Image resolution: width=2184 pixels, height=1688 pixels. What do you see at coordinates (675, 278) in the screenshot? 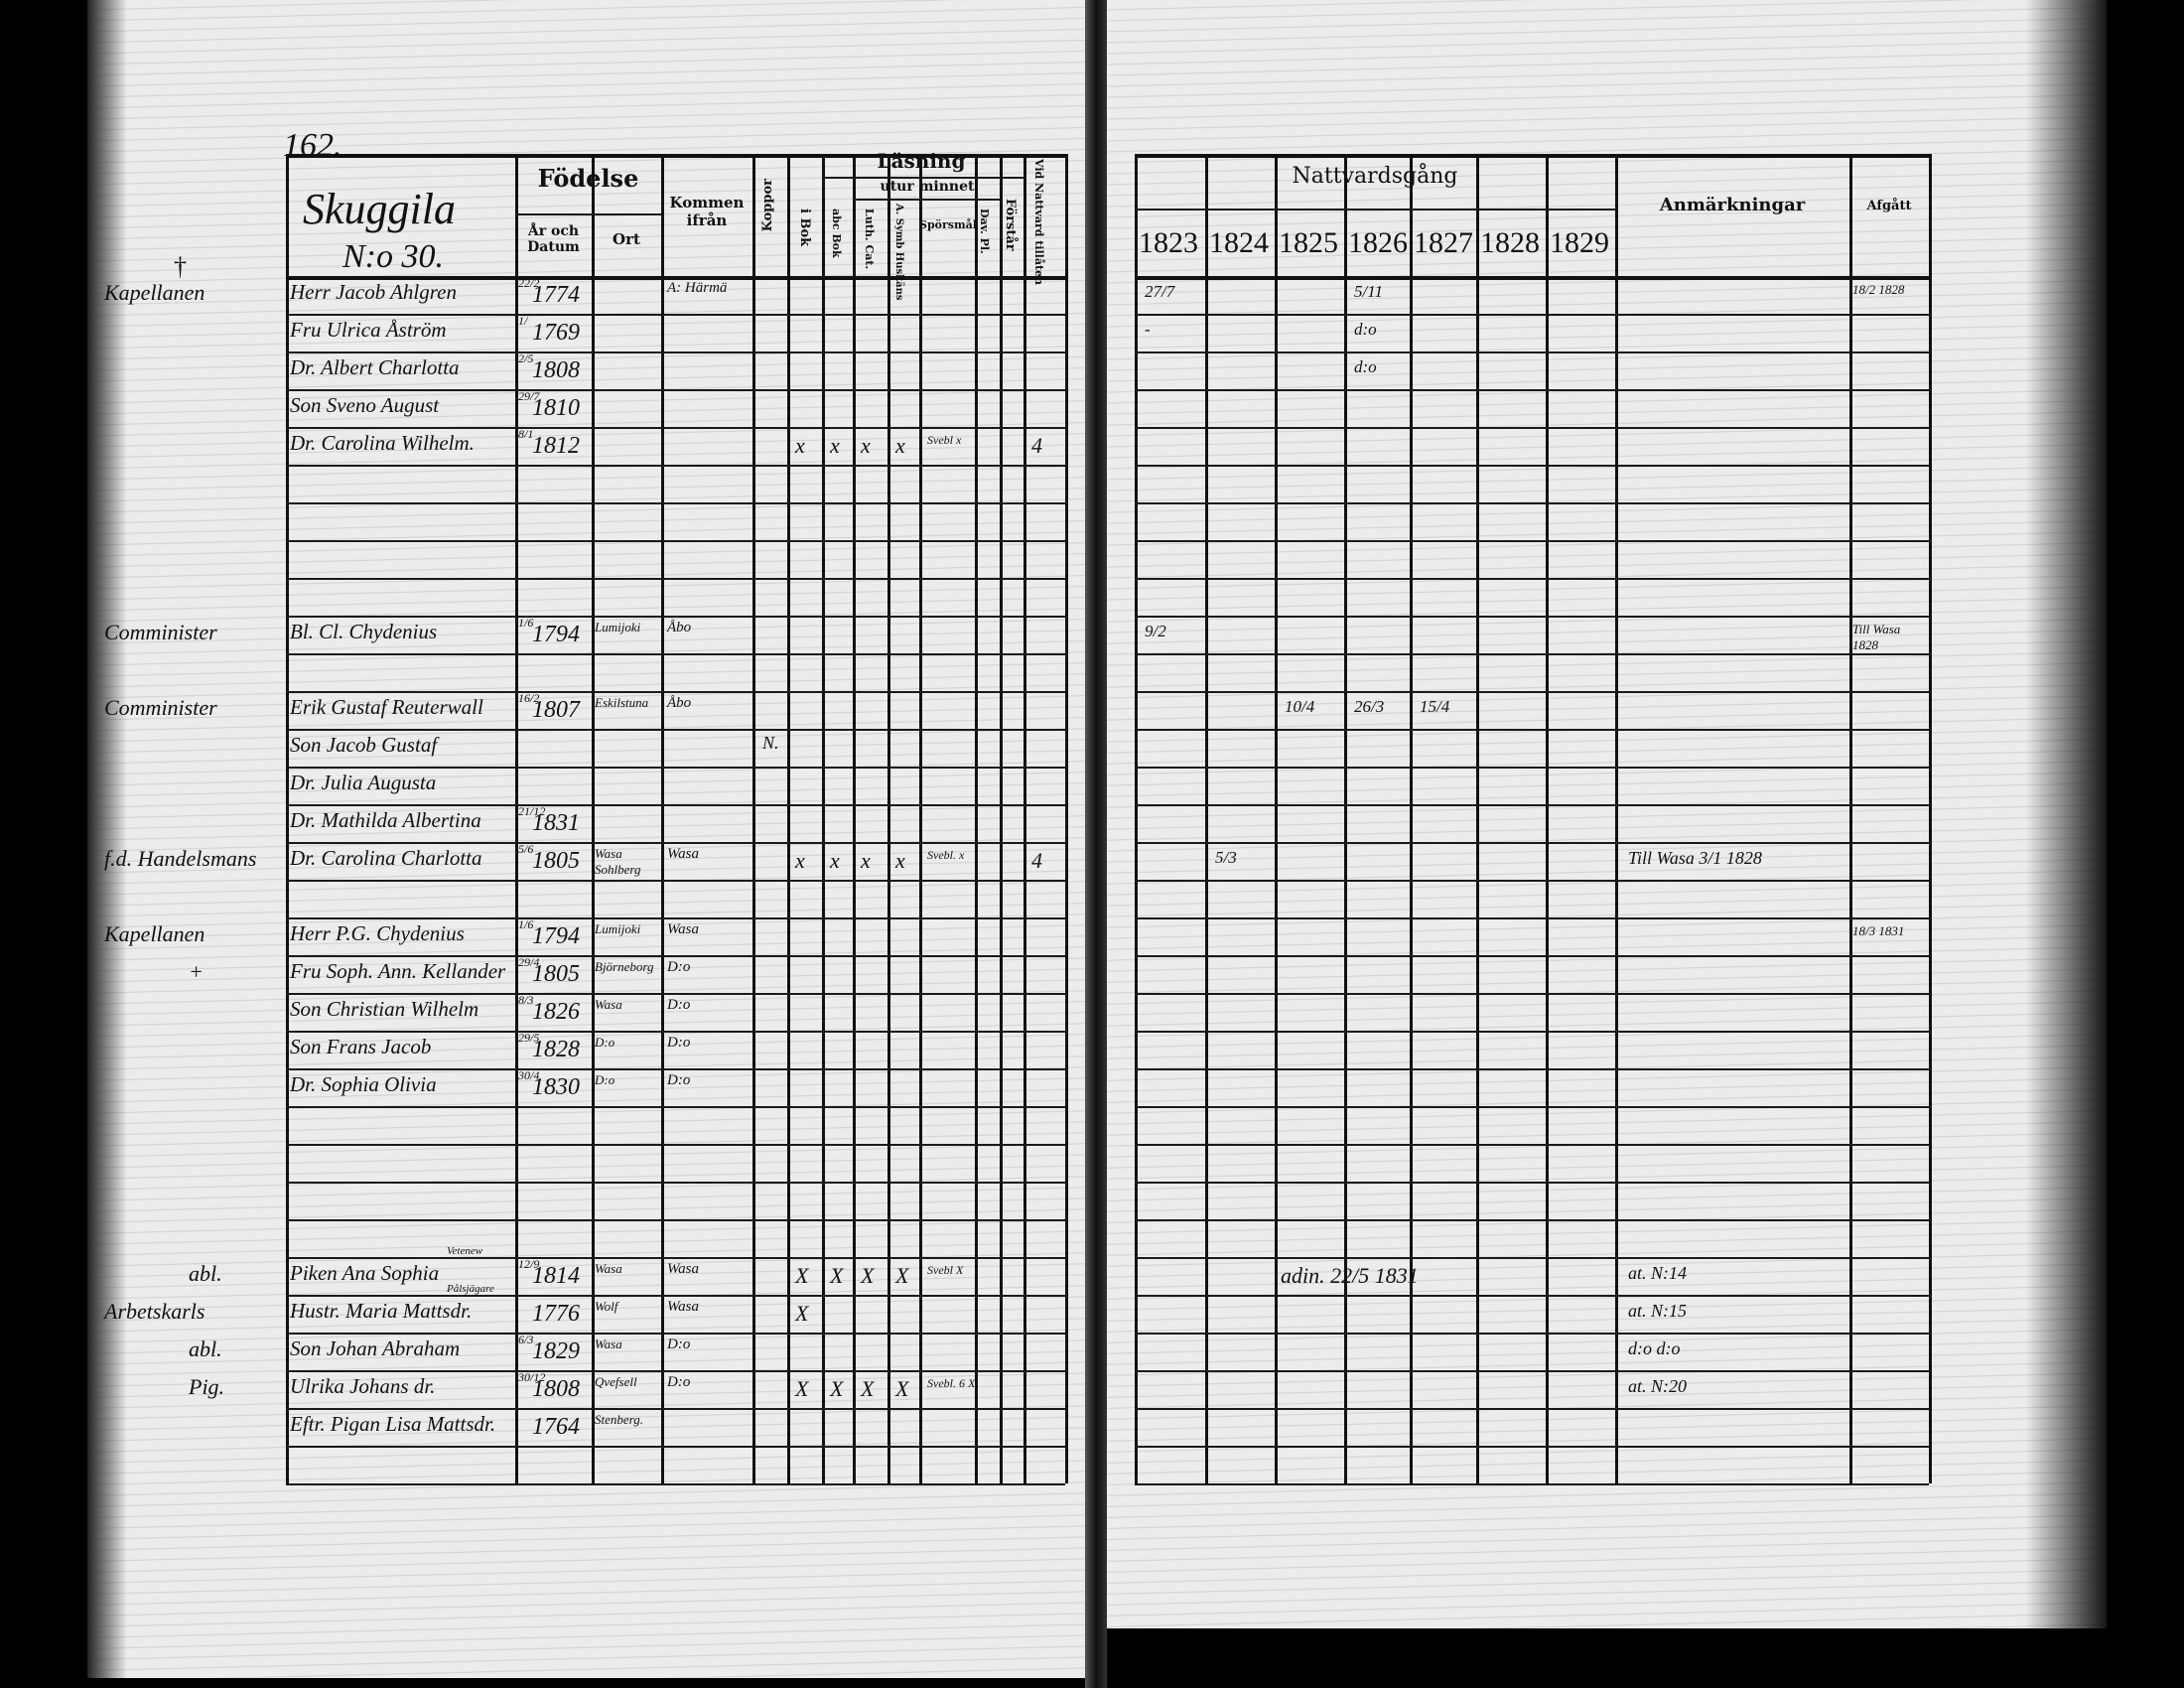
I see `header-bottom-rule` at bounding box center [675, 278].